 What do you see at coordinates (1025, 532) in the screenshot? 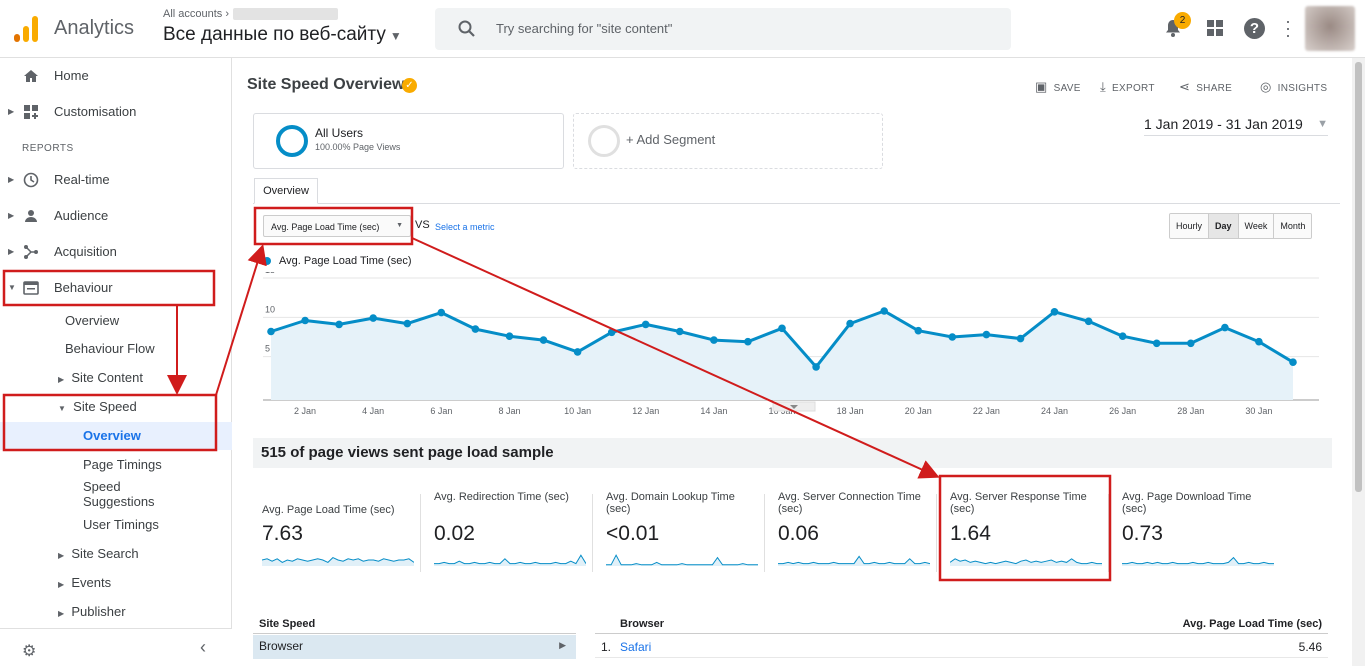
I see `metric-card: Avg. Server Response Time (sec) 1.64` at bounding box center [1025, 532].